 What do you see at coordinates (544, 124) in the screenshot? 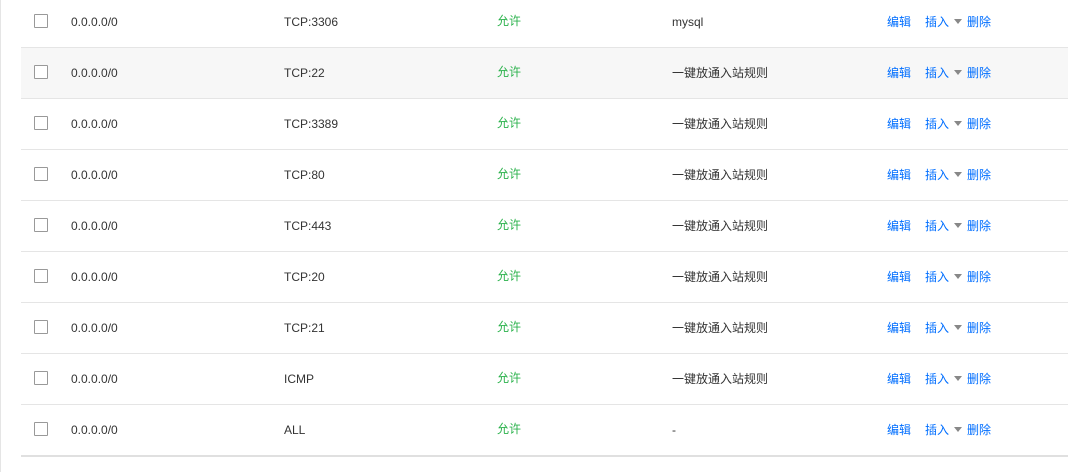
I see `table-row: 0.0.0.0/0 TCP:3389 允许 一键放通入站规则 编辑 插入 删除` at bounding box center [544, 124].